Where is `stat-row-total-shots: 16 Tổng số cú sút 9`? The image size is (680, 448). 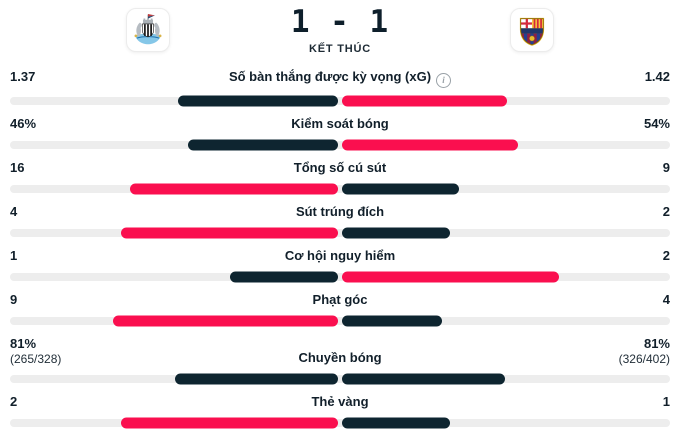
stat-row-total-shots: 16 Tổng số cú sút 9 is located at coordinates (340, 172).